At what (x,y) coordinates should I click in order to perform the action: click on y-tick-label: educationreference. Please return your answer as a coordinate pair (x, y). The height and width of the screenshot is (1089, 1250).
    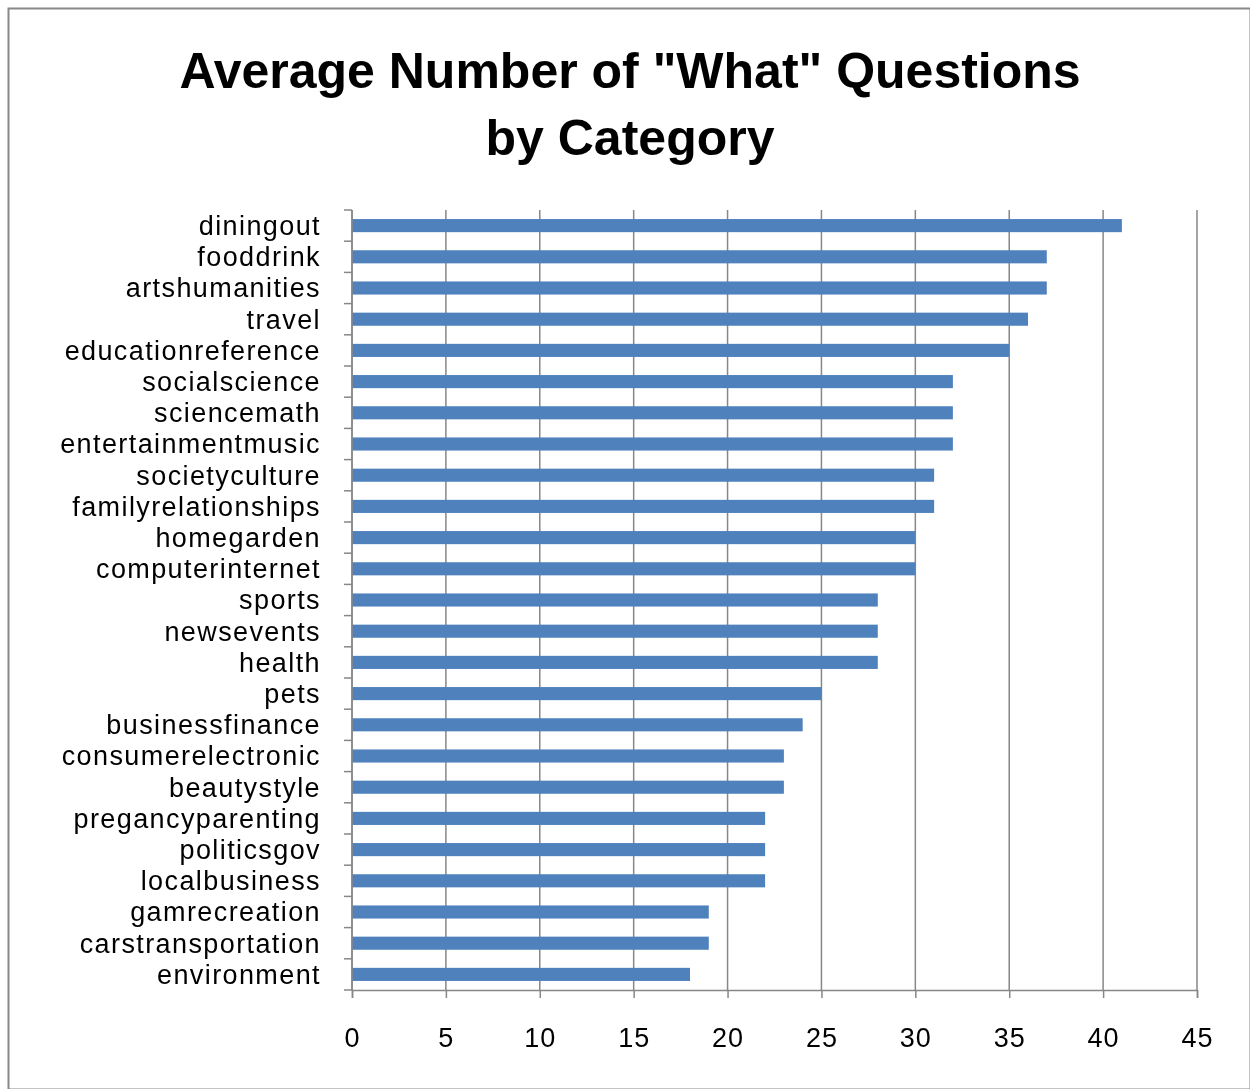
    Looking at the image, I should click on (192, 350).